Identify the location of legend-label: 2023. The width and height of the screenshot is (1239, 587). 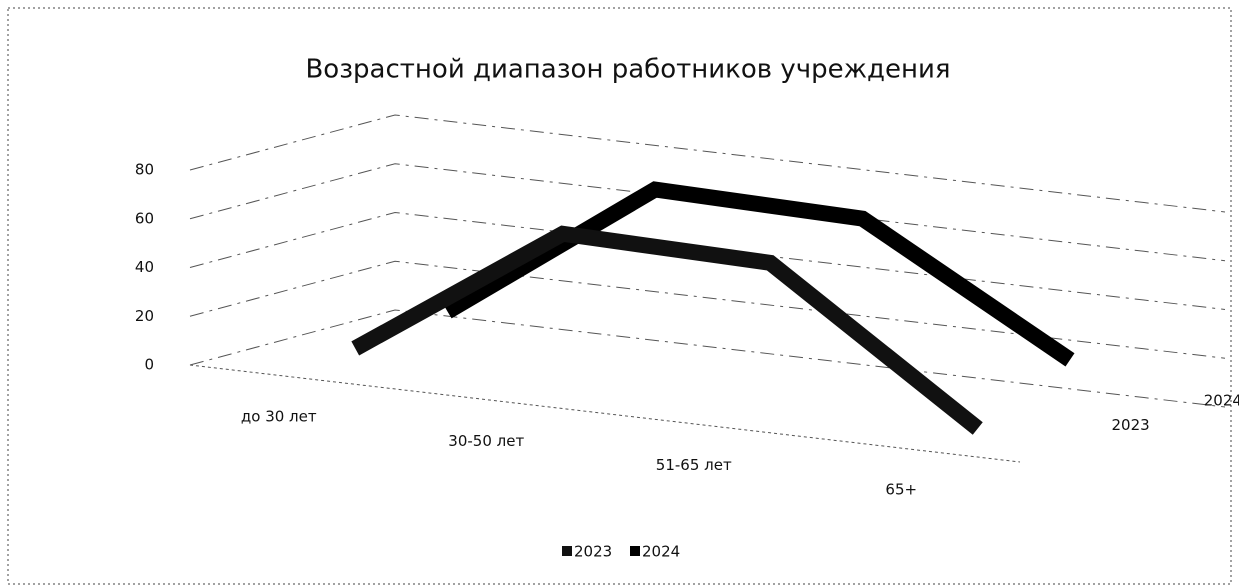
(593, 552).